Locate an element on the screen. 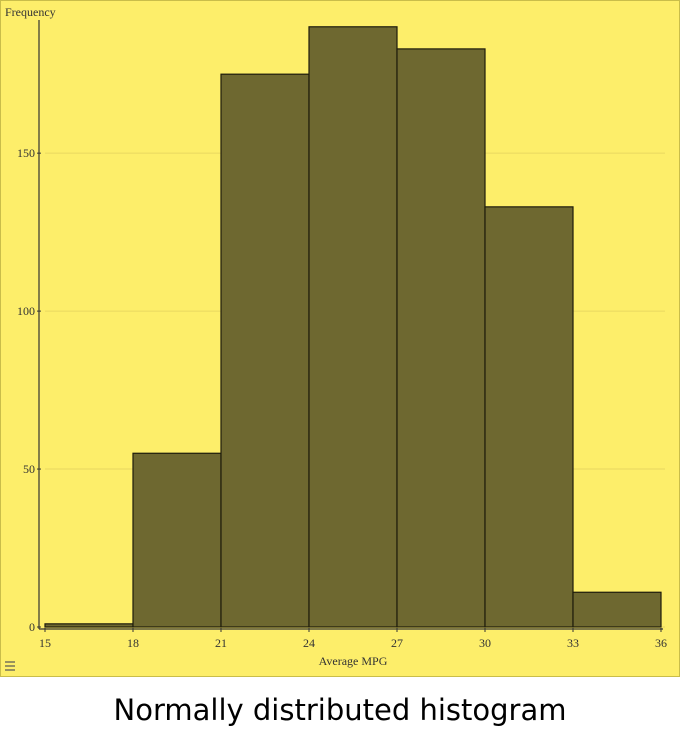 Image resolution: width=680 pixels, height=754 pixels. menu-icon is located at coordinates (10, 666).